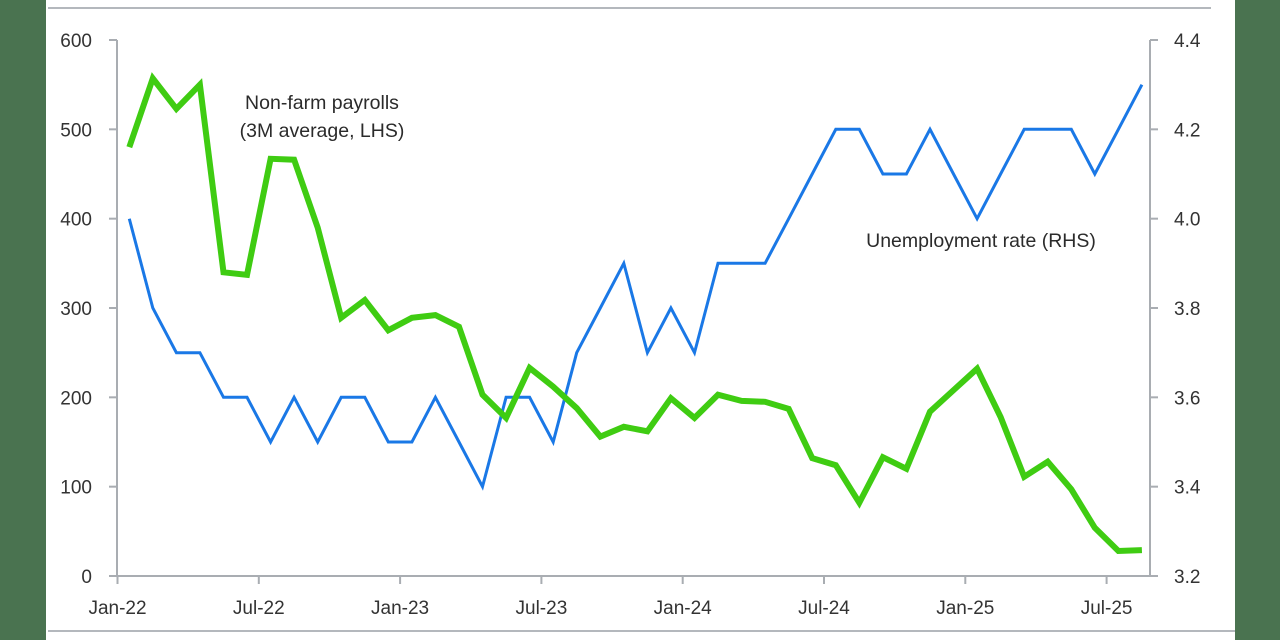 The image size is (1280, 640). What do you see at coordinates (981, 241) in the screenshot?
I see `unemployment-annotation: Unemployment rate (RHS)` at bounding box center [981, 241].